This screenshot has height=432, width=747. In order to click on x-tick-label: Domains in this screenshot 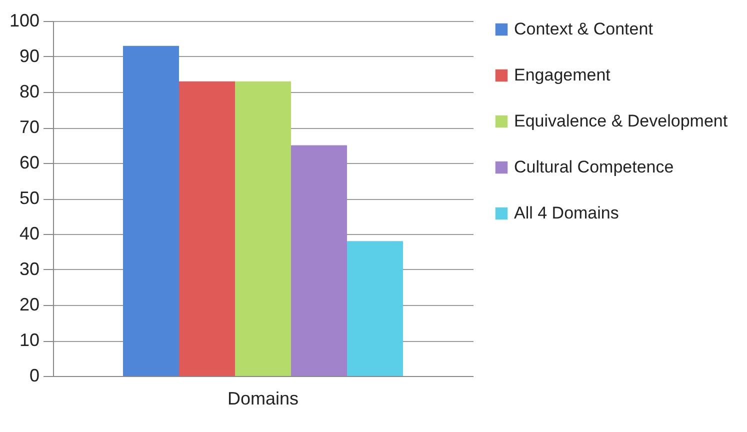, I will do `click(263, 398)`.